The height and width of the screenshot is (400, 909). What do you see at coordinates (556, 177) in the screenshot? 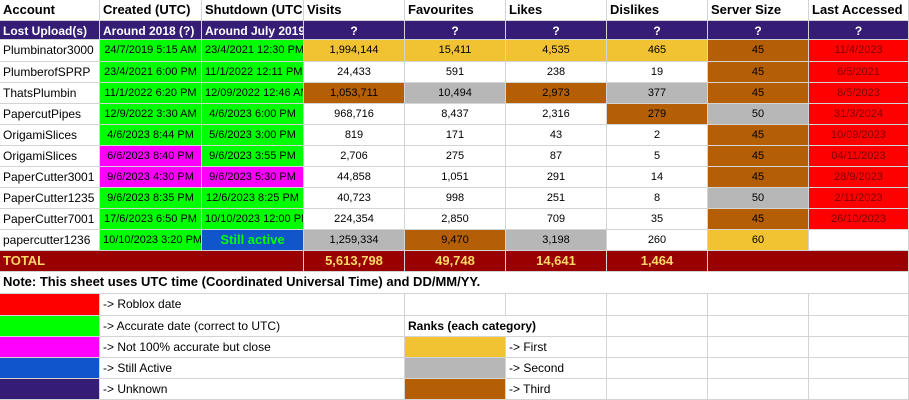
I see `table-cell-likes: 291` at bounding box center [556, 177].